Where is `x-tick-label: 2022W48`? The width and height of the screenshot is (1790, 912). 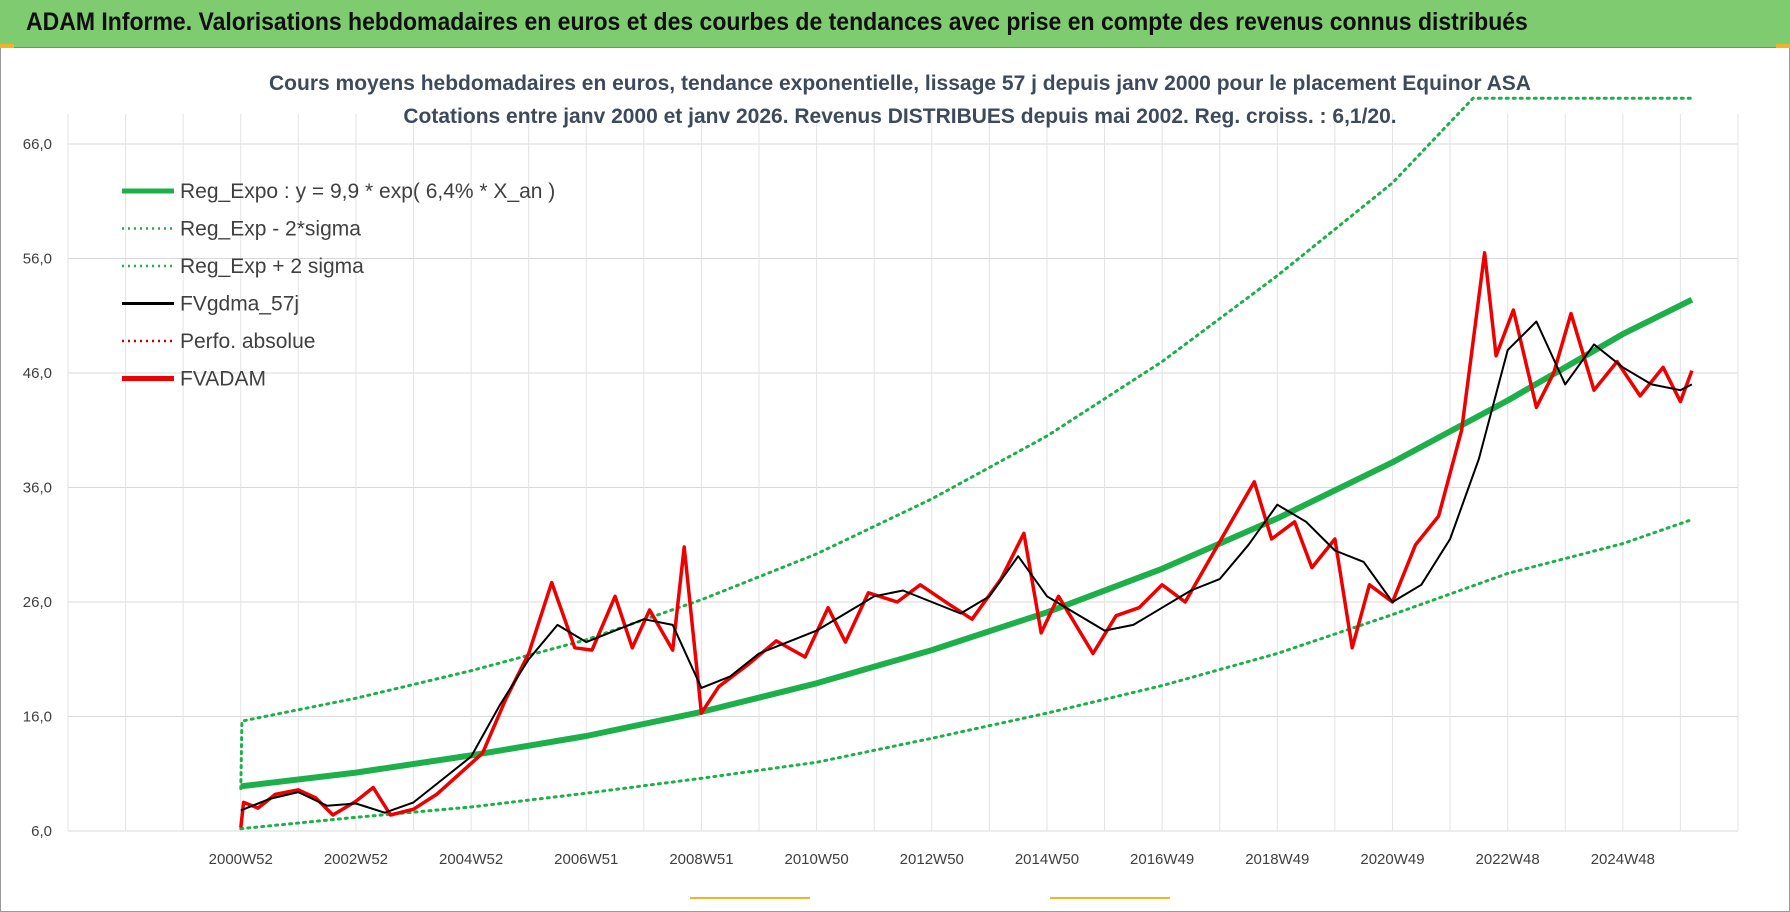
x-tick-label: 2022W48 is located at coordinates (1508, 859).